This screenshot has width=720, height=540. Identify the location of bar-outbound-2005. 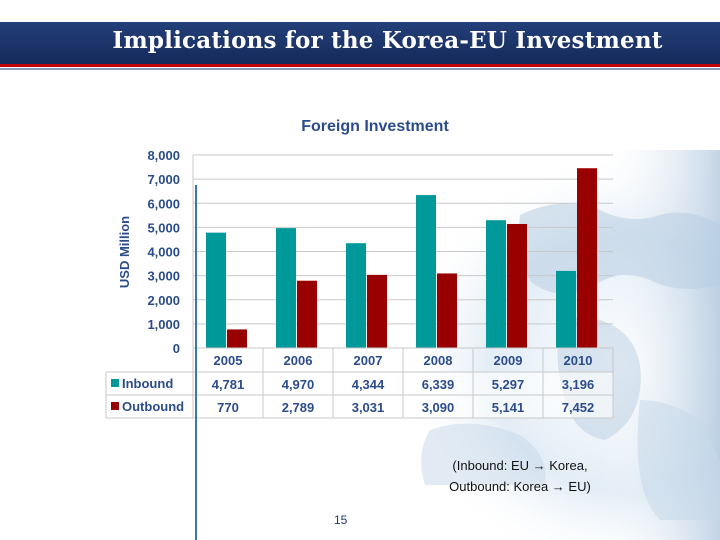
(237, 338).